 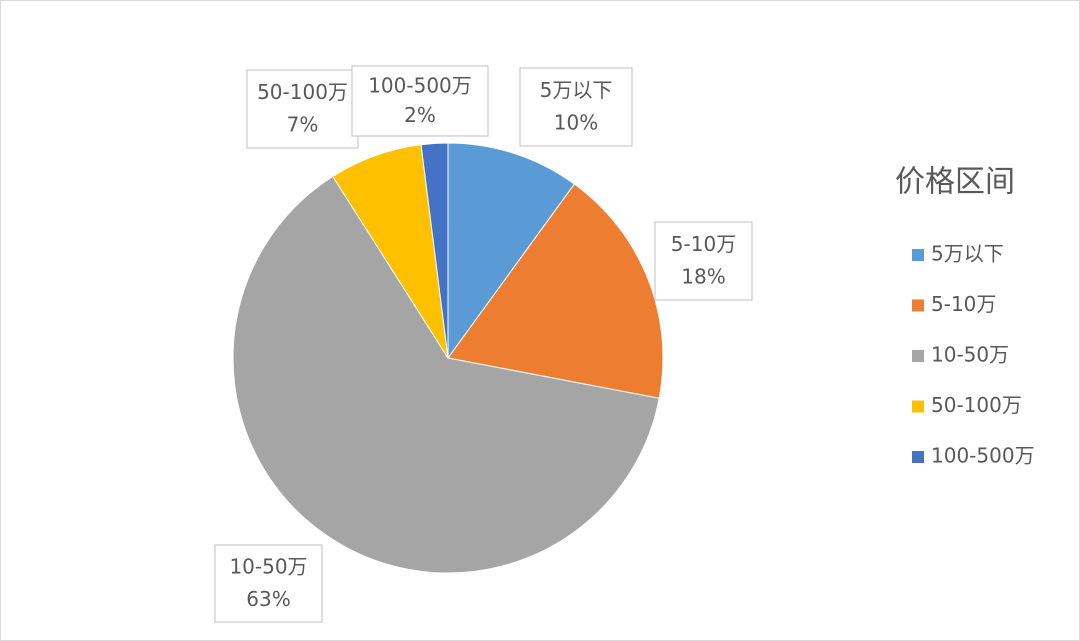 I want to click on legend-label: 50-100万, so click(x=976, y=405).